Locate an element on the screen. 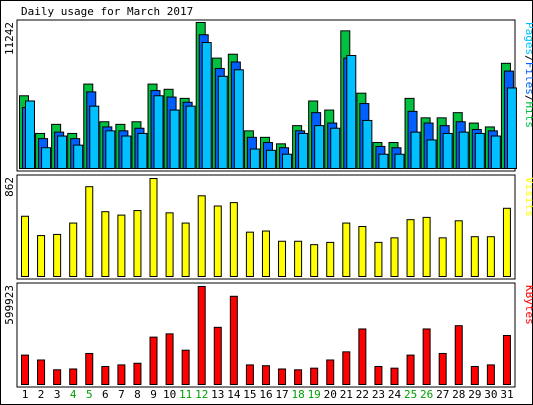 This screenshot has height=405, width=533. x-tick-label: 6 is located at coordinates (105, 394).